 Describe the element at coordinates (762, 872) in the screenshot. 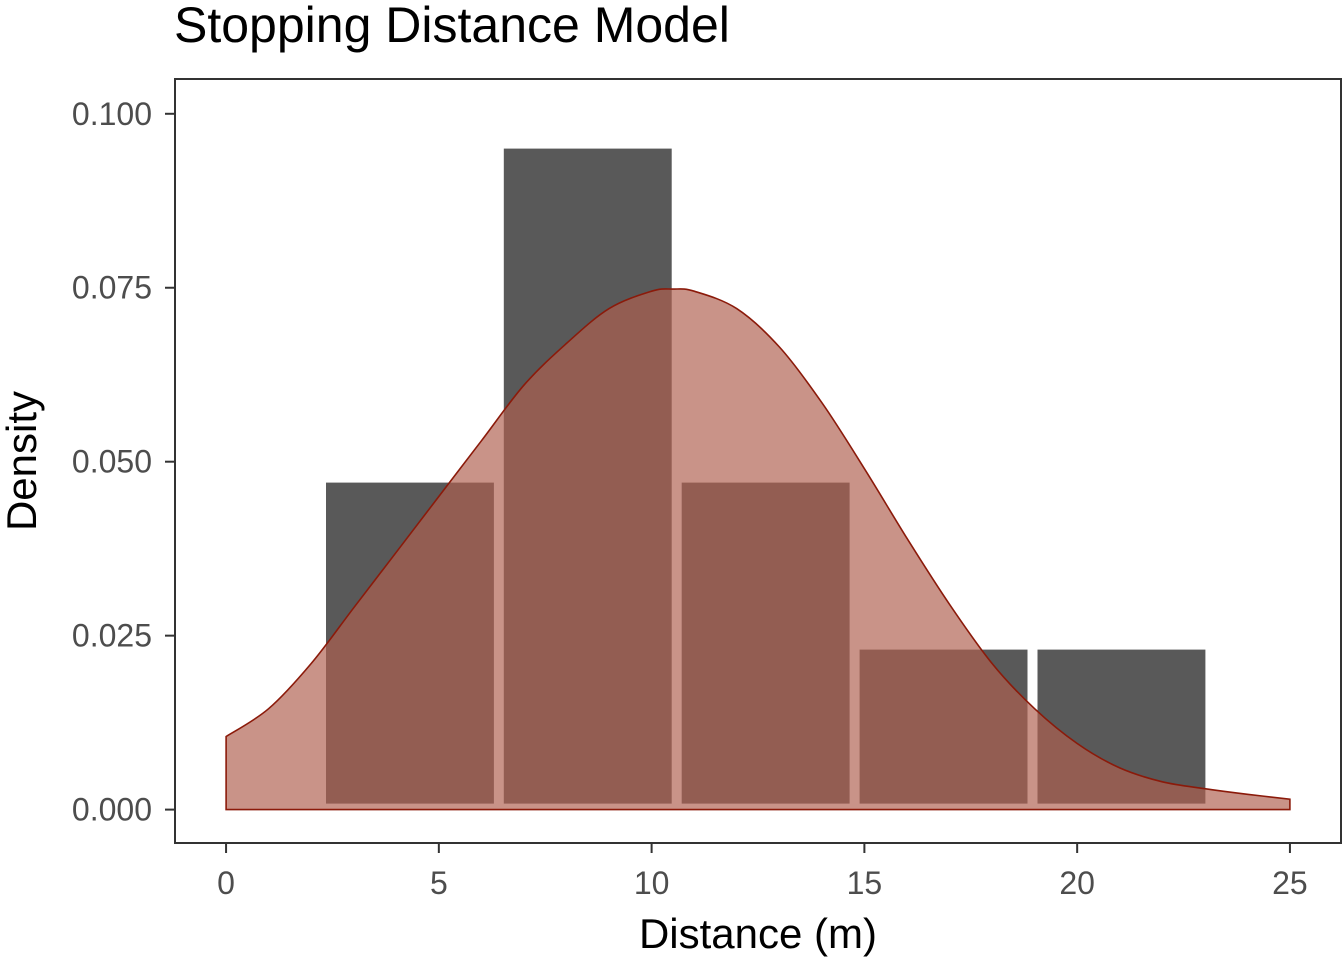

I see `x-axis: 0 5 10 15 20 25` at that location.